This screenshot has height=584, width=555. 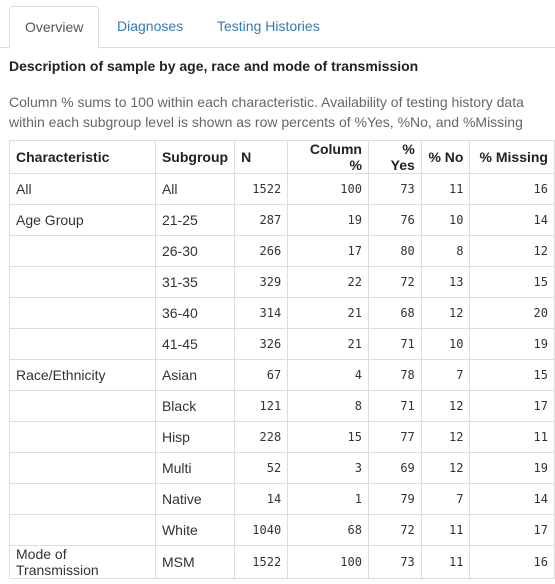 What do you see at coordinates (150, 26) in the screenshot?
I see `tab-diagnoses: Diagnoses` at bounding box center [150, 26].